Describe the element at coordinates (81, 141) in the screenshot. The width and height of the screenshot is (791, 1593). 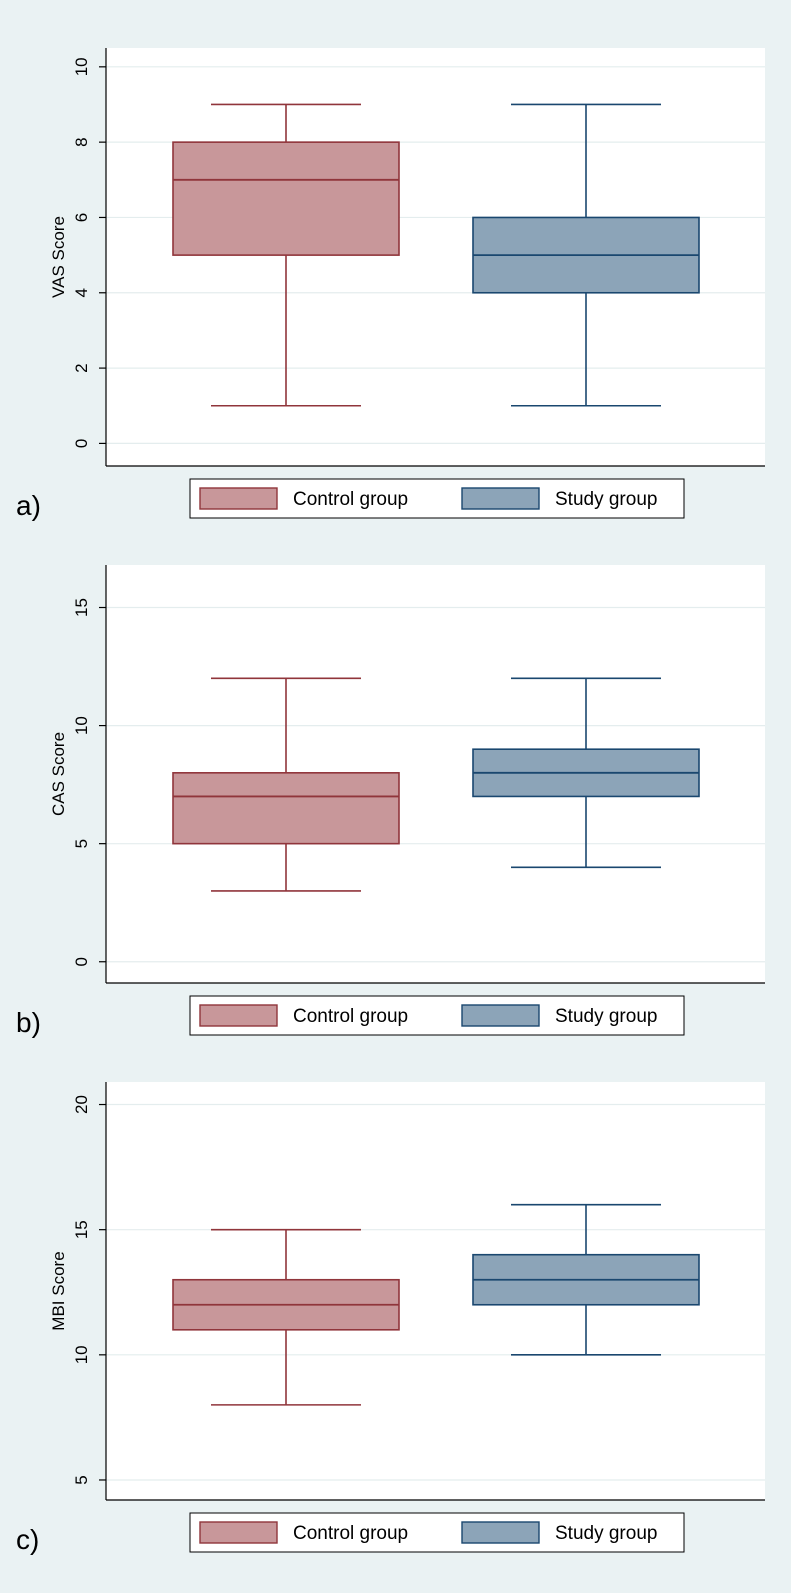
I see `y-tick-label: 8` at that location.